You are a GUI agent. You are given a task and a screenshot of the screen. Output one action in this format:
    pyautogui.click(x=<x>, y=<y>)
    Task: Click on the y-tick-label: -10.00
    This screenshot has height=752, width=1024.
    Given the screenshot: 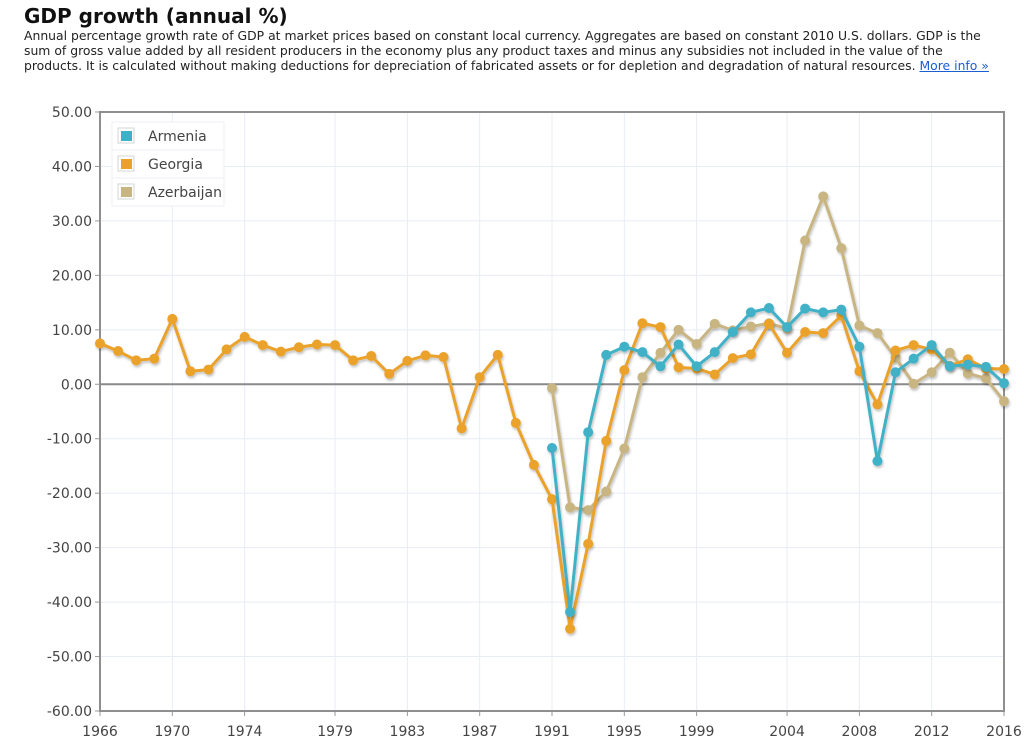 What is the action you would take?
    pyautogui.click(x=69, y=440)
    